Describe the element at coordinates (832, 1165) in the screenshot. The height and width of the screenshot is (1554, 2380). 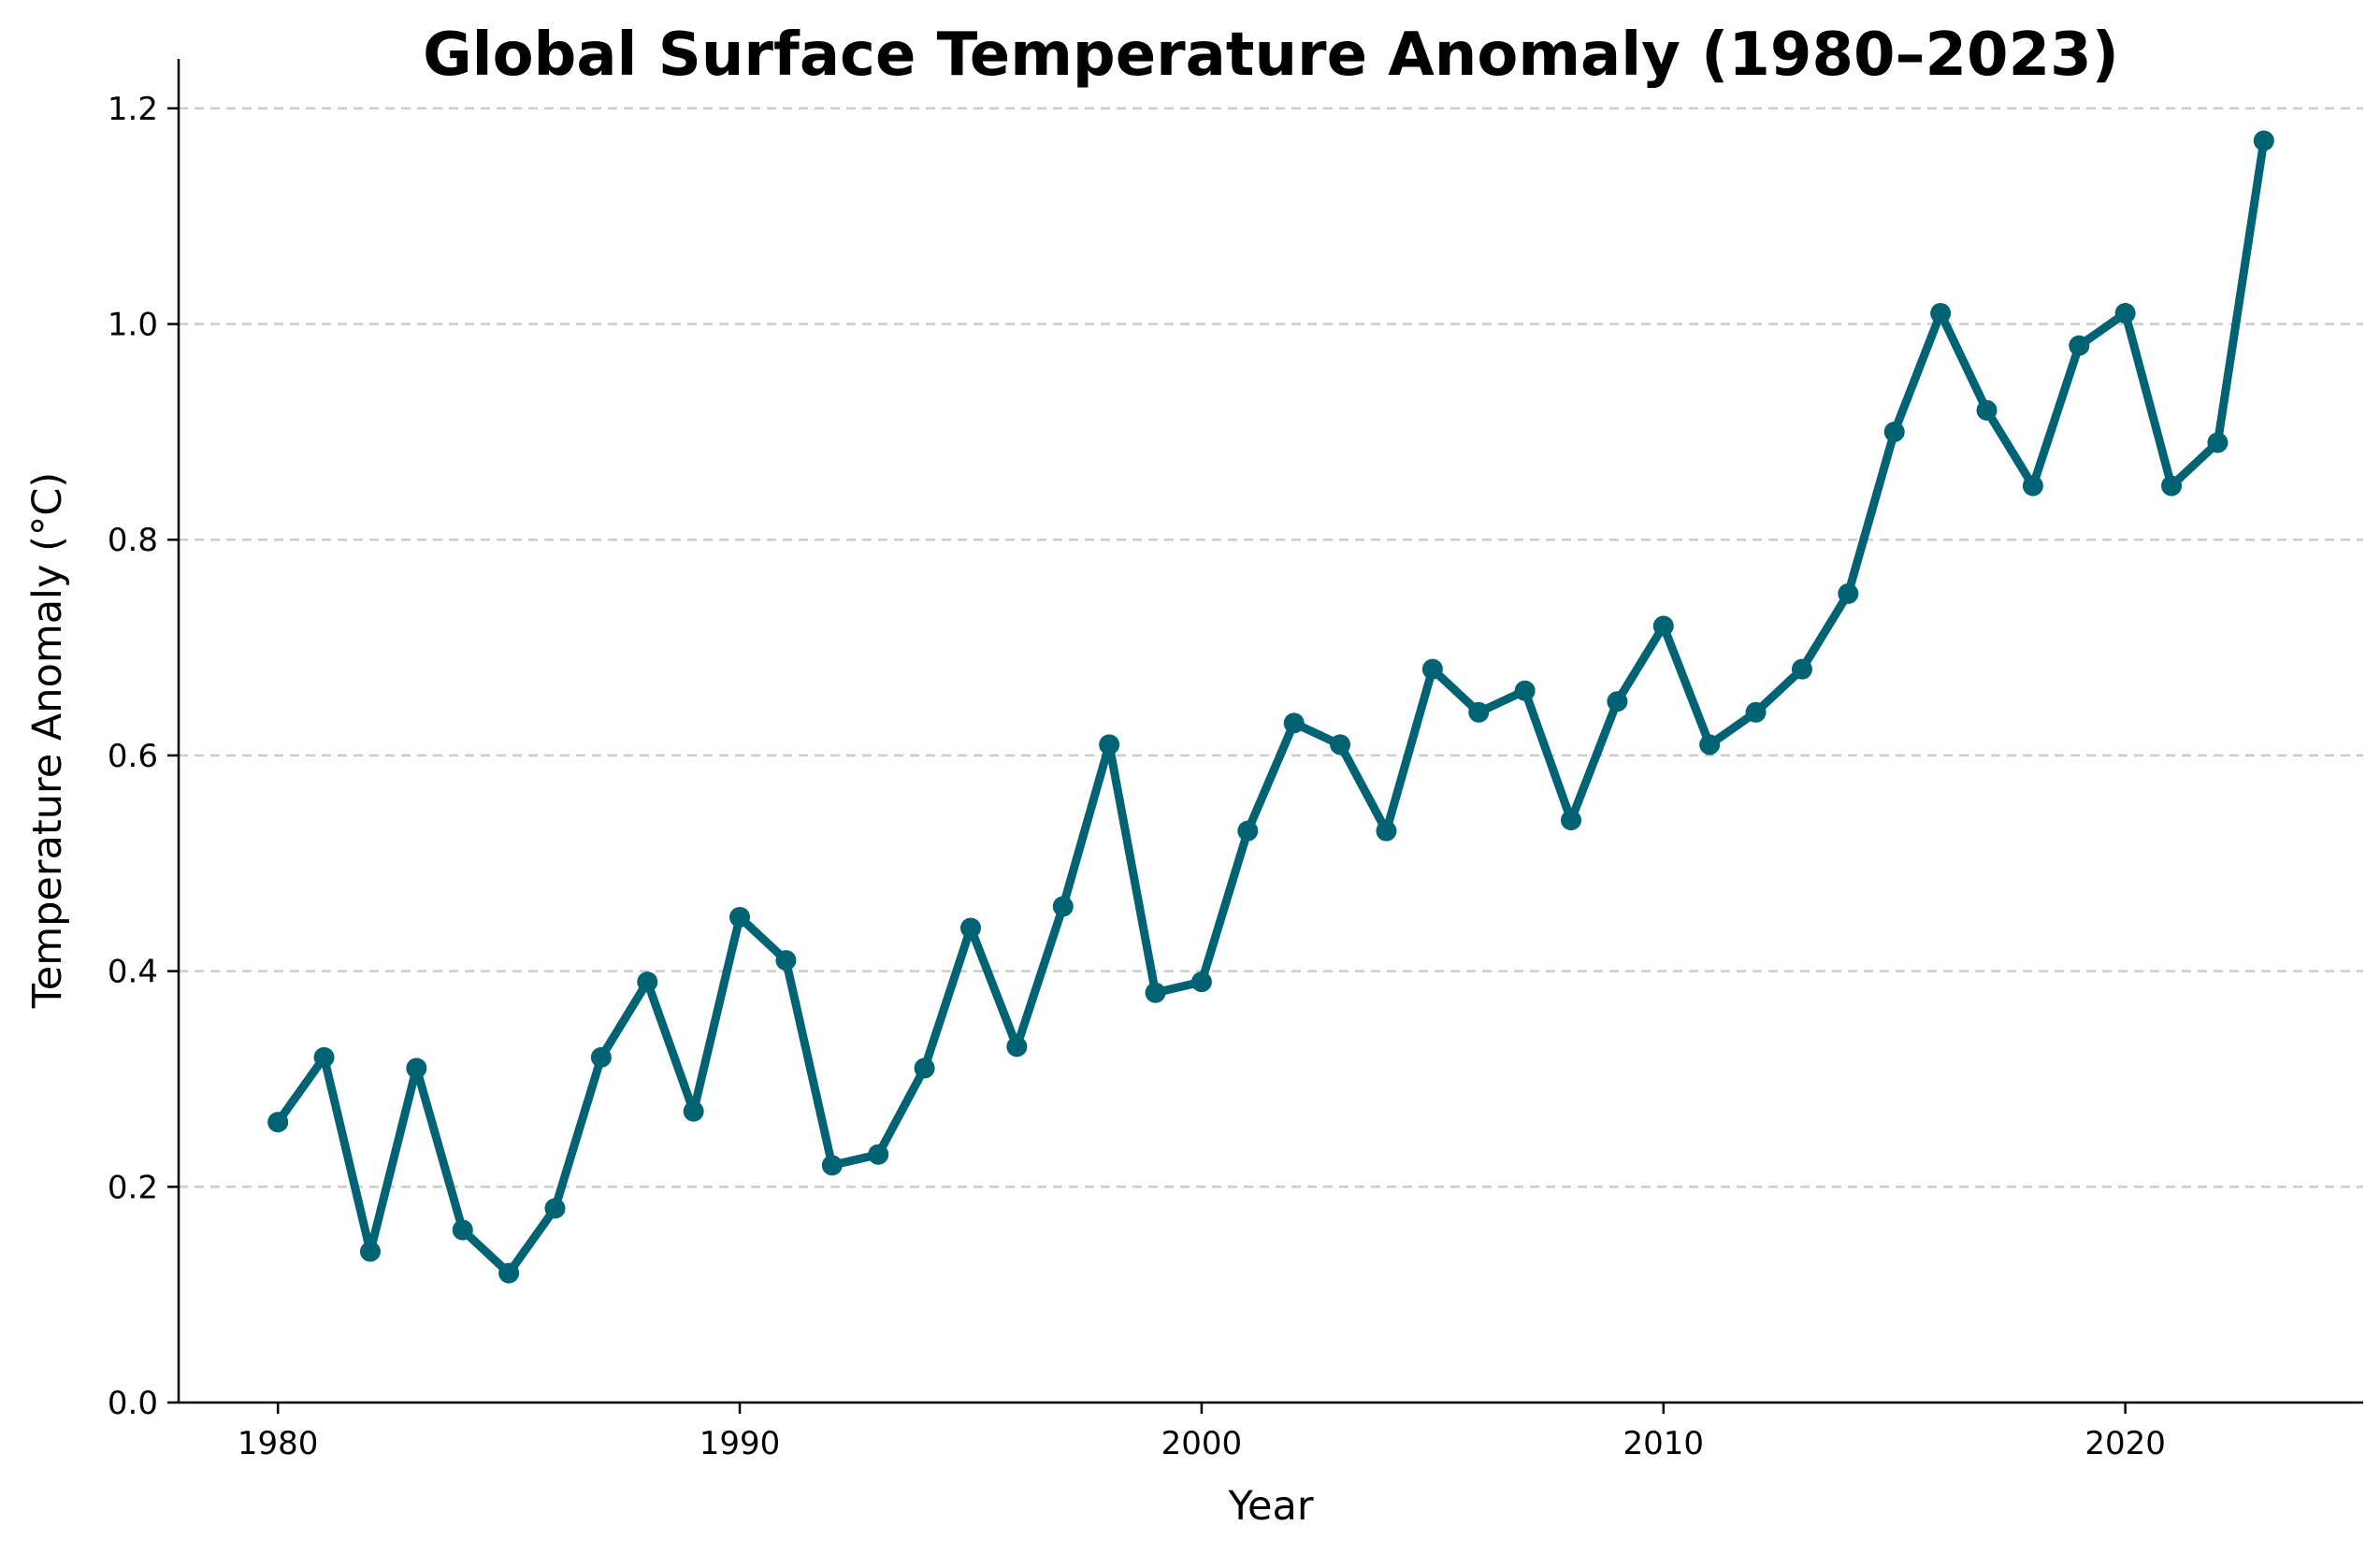
I see `data-point-1992` at that location.